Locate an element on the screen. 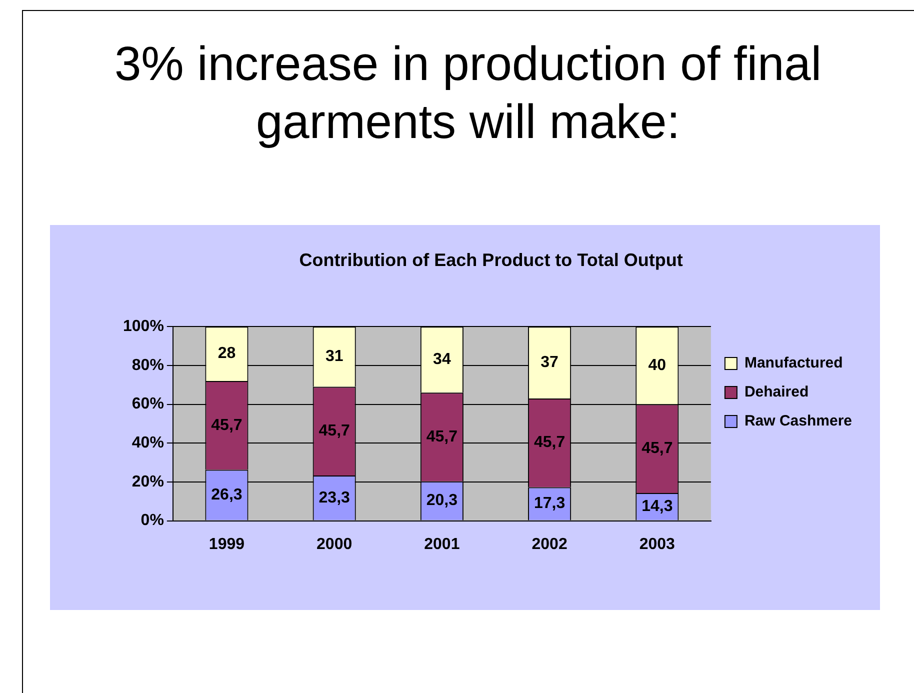  y-tick-label: 20% is located at coordinates (148, 481).